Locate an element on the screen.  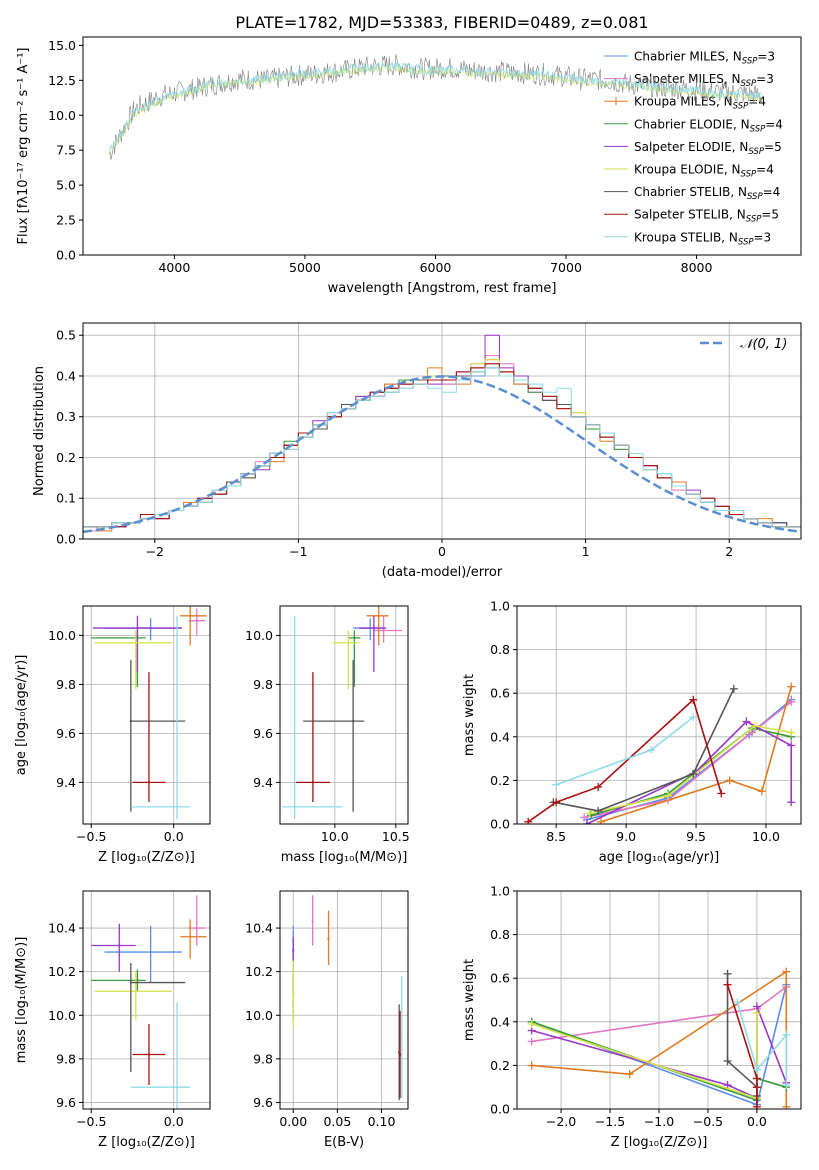
x-tick-label: −2.0 is located at coordinates (561, 1121).